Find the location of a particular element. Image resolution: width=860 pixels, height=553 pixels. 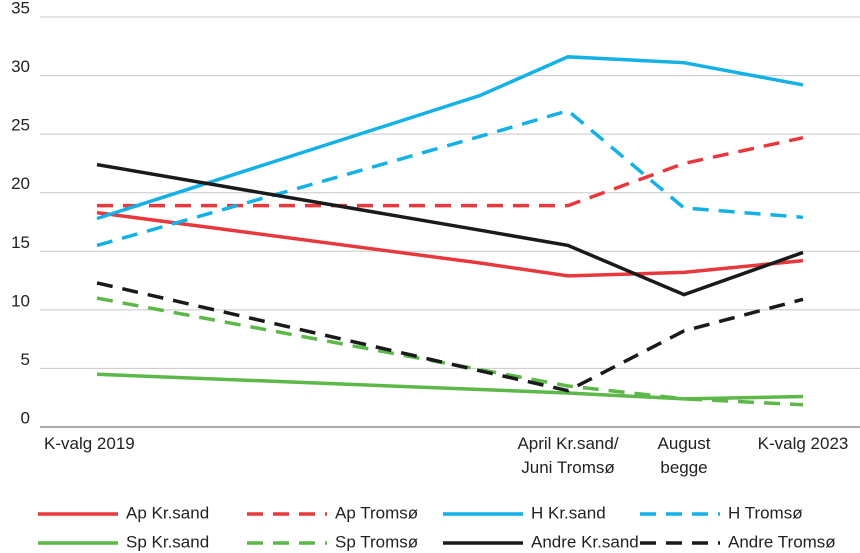

x-tick-label: August begge is located at coordinates (684, 455).